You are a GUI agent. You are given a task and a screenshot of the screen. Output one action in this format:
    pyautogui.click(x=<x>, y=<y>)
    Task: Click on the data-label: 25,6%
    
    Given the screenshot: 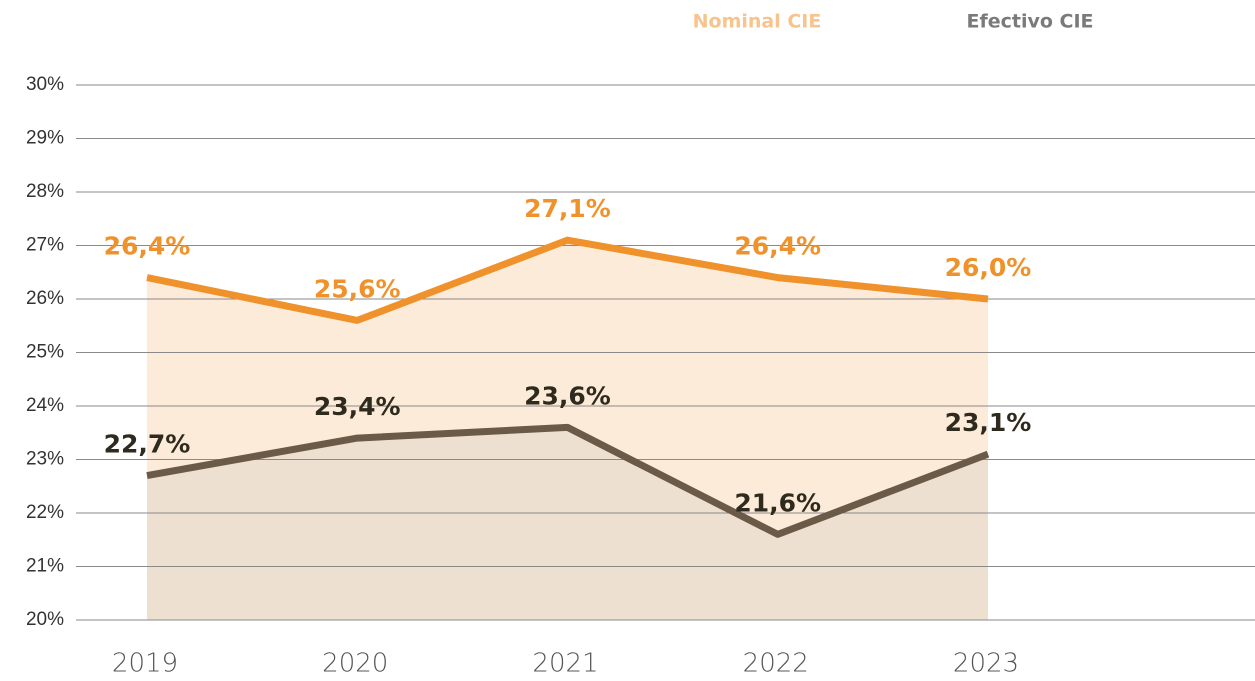 What is the action you would take?
    pyautogui.click(x=357, y=288)
    